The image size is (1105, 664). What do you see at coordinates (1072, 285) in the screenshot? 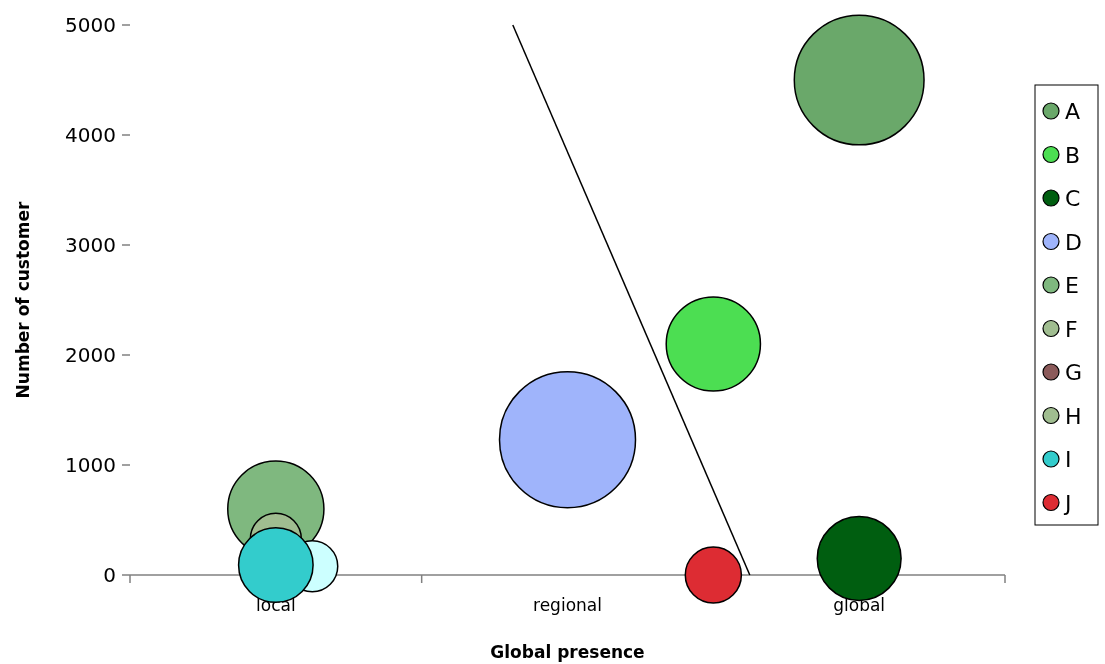
I see `legend-label: E` at bounding box center [1072, 285].